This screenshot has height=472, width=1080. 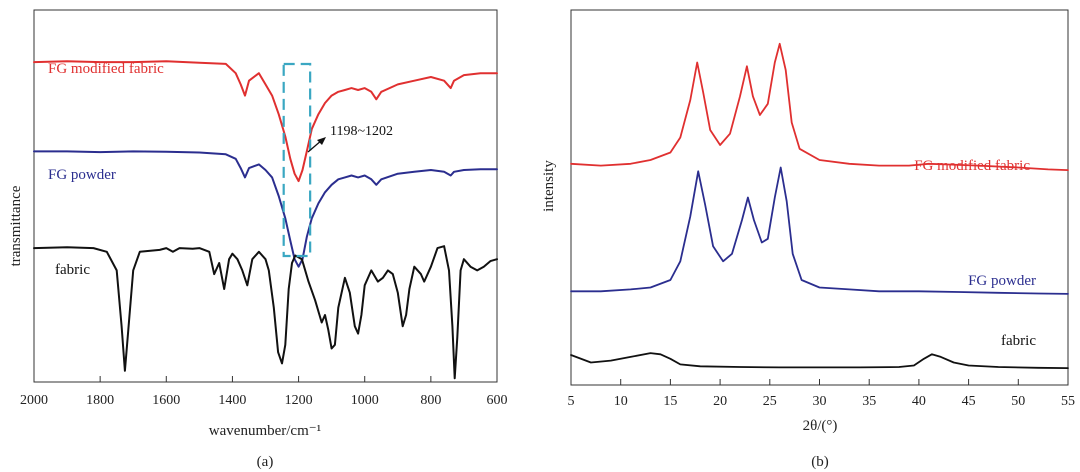 What do you see at coordinates (869, 401) in the screenshot?
I see `x-tick-label: 35` at bounding box center [869, 401].